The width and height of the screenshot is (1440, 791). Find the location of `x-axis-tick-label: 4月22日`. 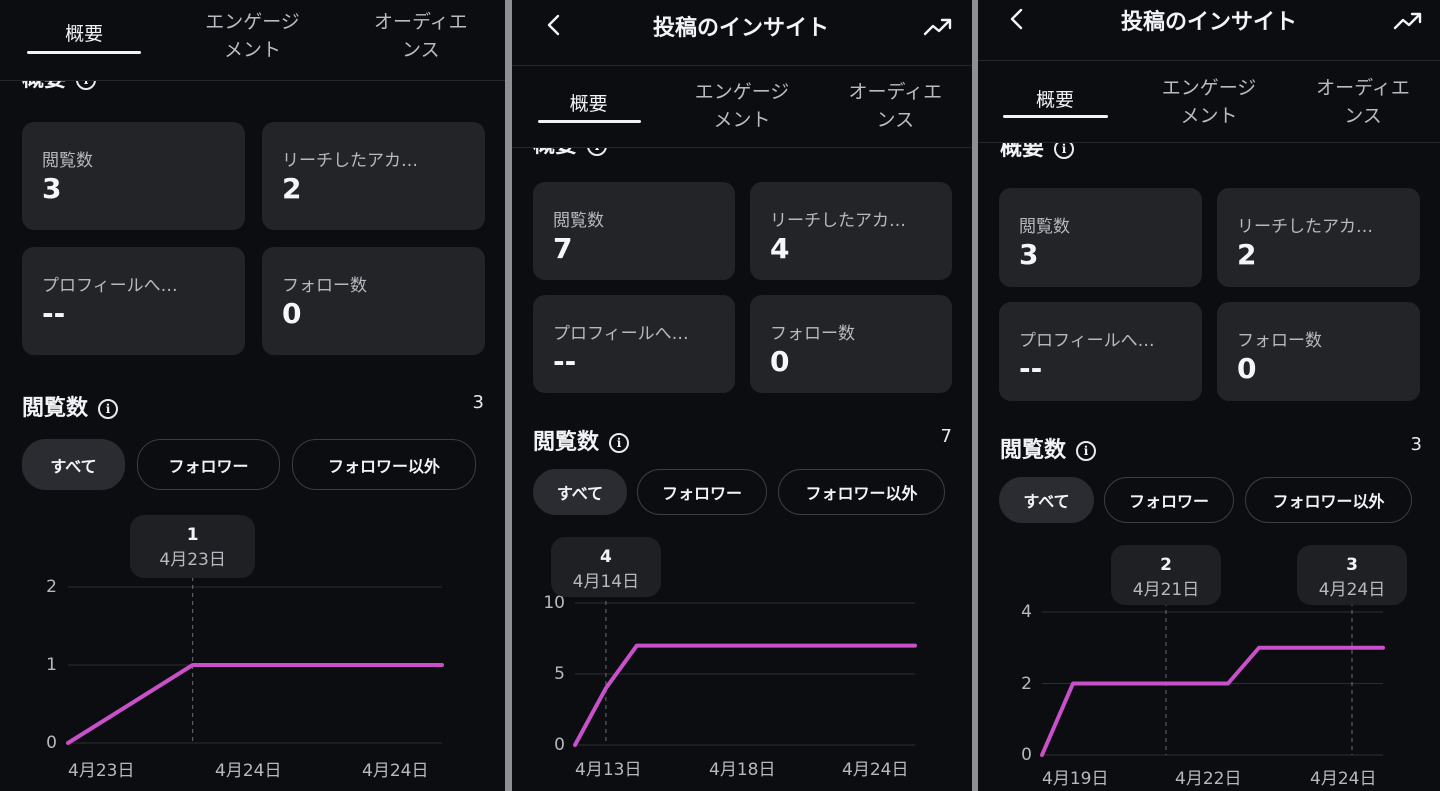

x-axis-tick-label: 4月22日 is located at coordinates (1208, 779).